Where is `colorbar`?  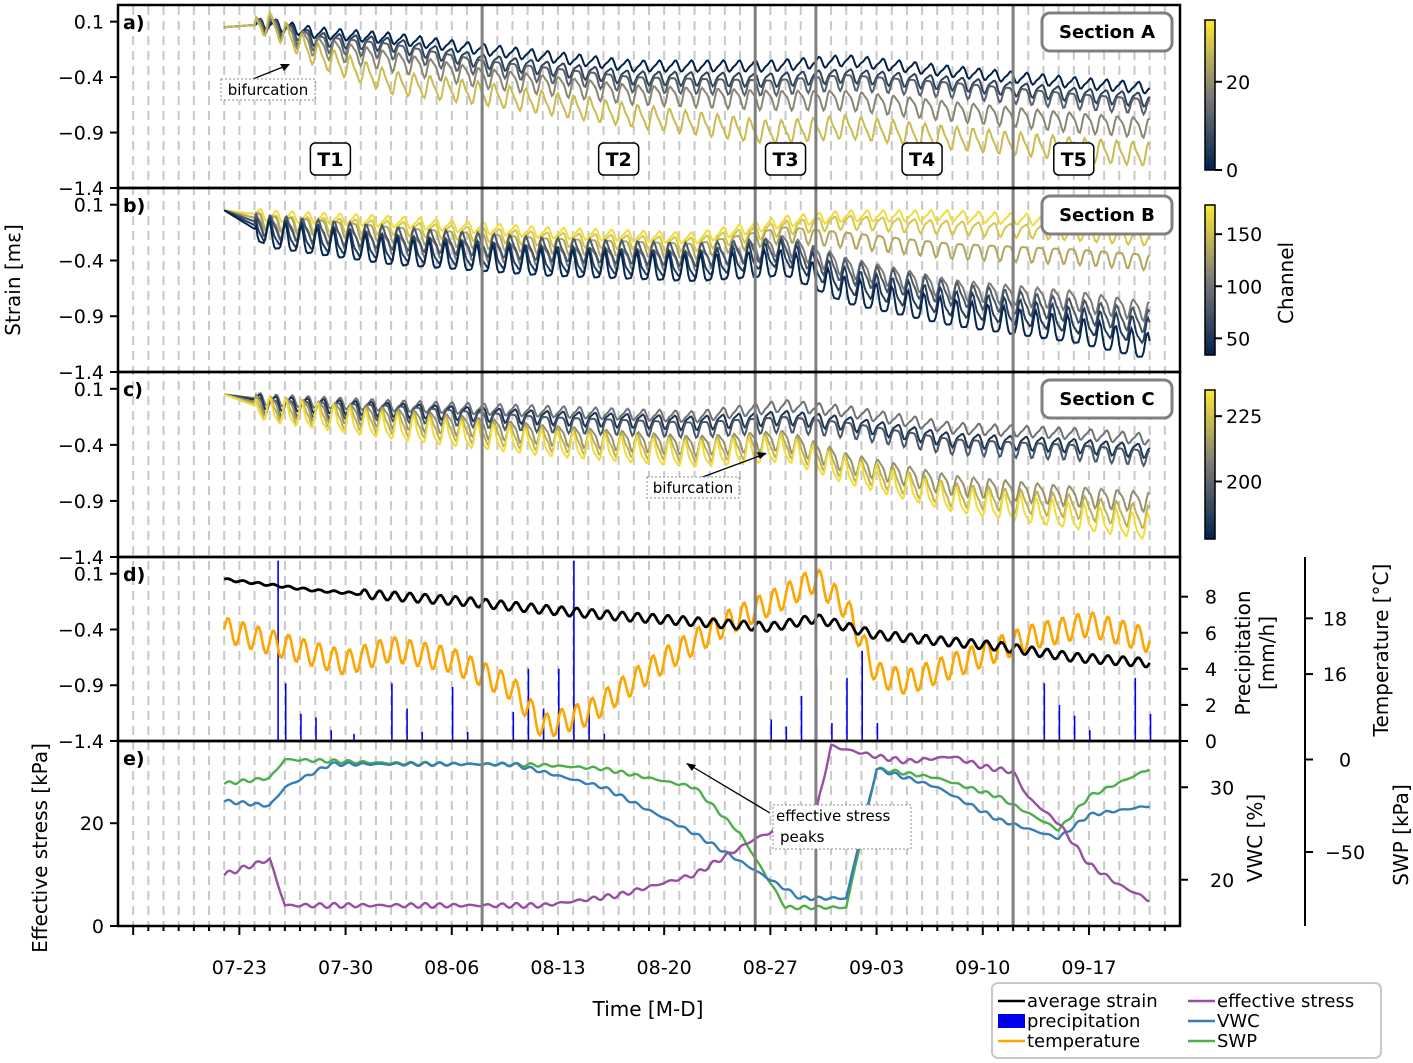
colorbar is located at coordinates (1210, 95).